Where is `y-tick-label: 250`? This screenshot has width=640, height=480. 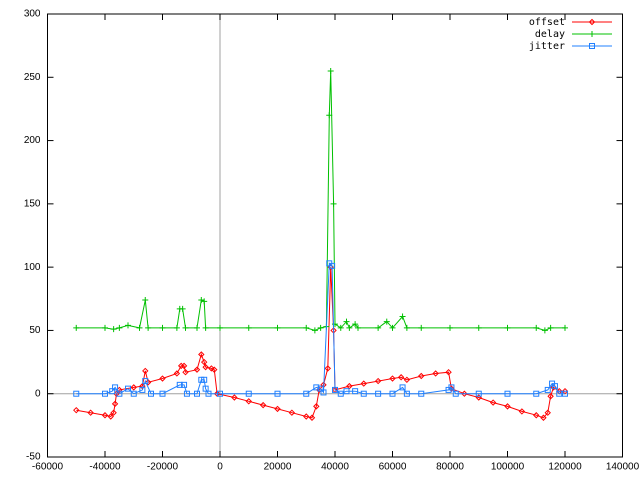
y-tick-label: 250 is located at coordinates (32, 77).